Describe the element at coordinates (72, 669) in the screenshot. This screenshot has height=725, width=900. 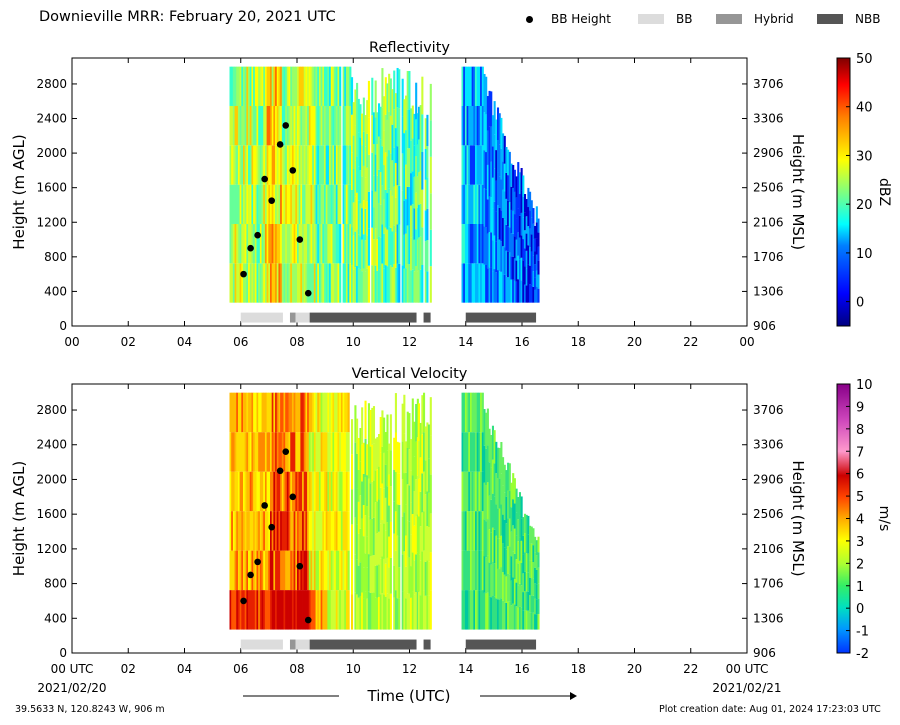
I see `x-tick-label: 00 UTC` at that location.